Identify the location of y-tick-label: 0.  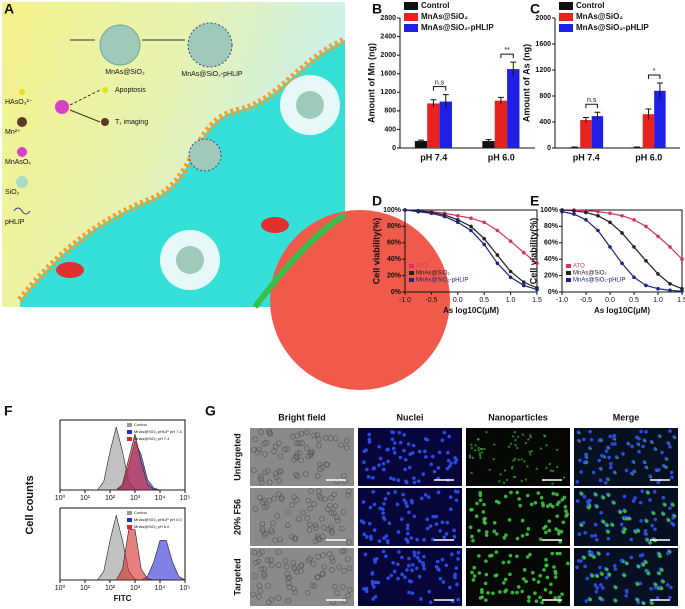
(549, 148).